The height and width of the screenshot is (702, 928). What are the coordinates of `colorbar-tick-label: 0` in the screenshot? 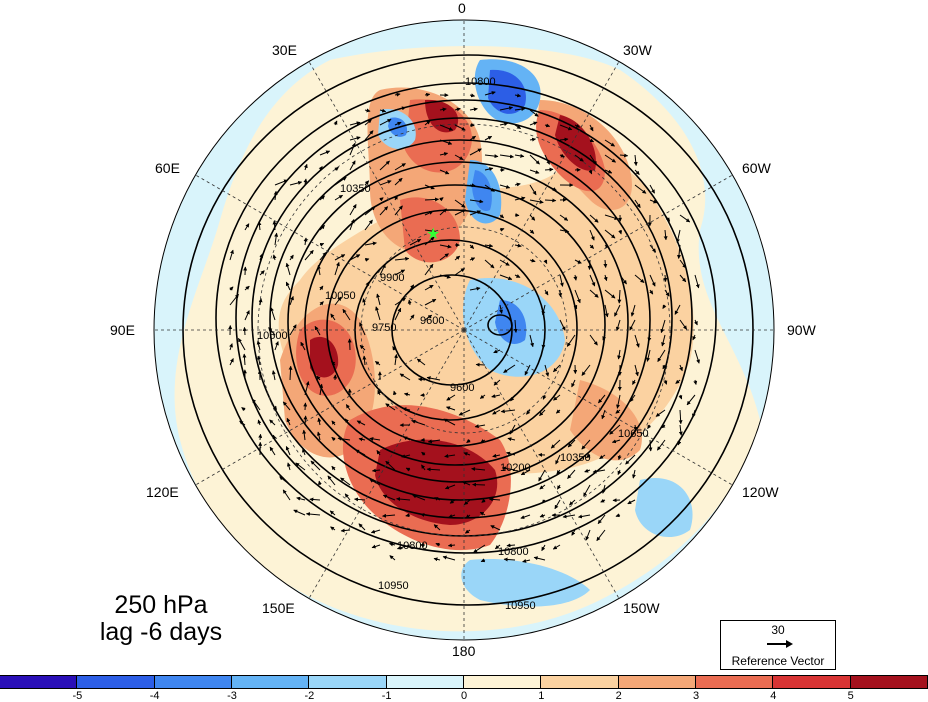 It's located at (464, 696).